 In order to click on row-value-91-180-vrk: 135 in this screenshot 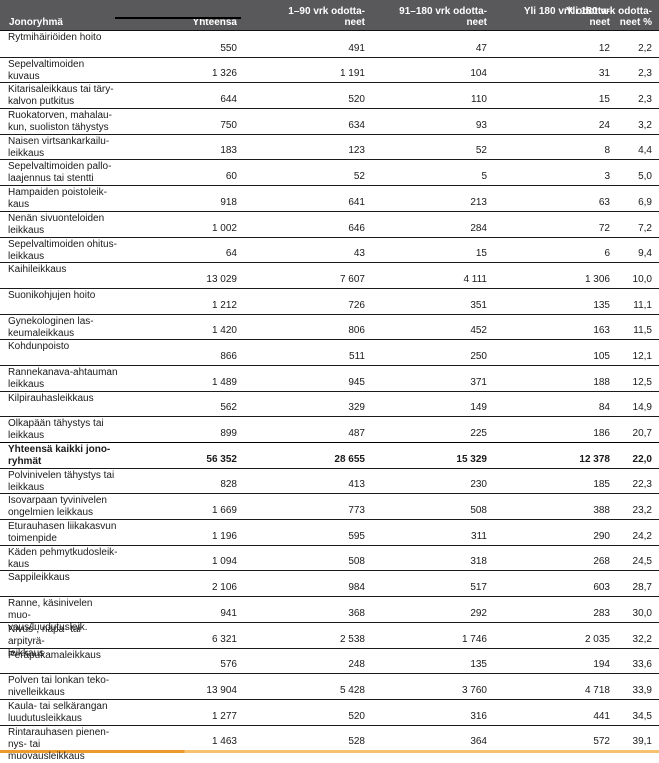, I will do `click(478, 665)`.